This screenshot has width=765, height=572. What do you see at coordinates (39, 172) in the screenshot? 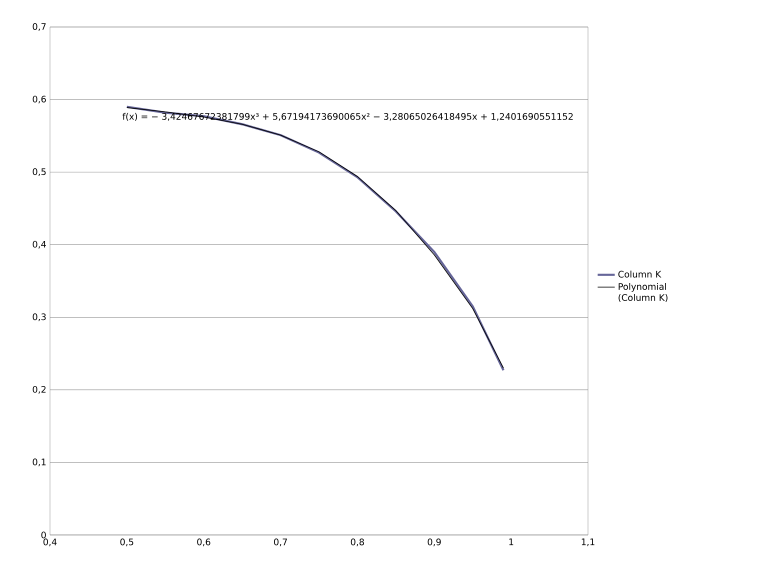
I see `y-tick-label: 0,5` at bounding box center [39, 172].